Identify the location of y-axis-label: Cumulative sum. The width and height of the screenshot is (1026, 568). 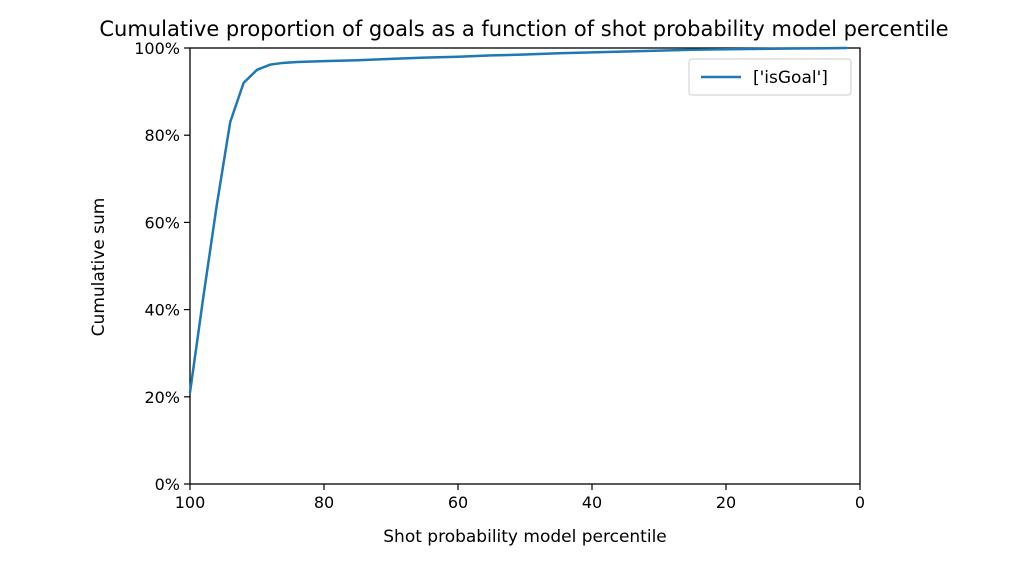
(99, 267).